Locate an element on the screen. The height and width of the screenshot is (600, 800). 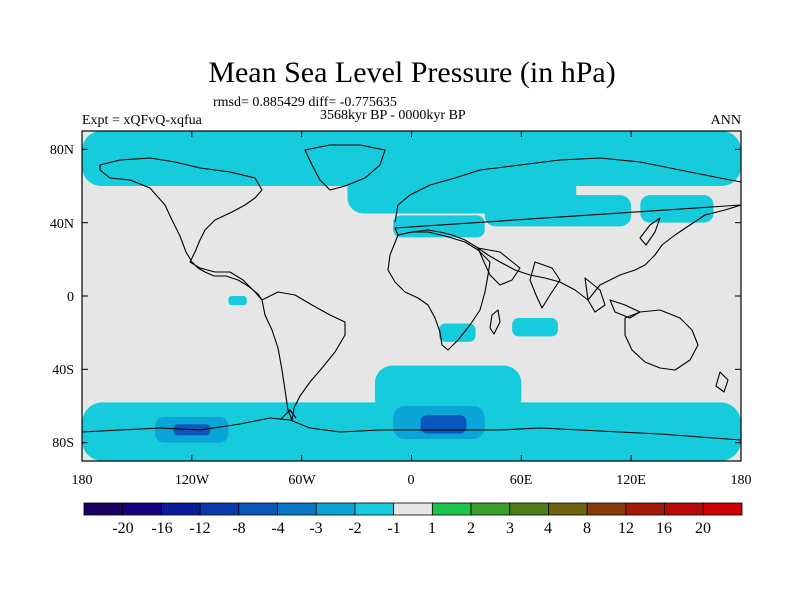
period-label: 3568kyr BP - 0000kyr BP is located at coordinates (393, 115).